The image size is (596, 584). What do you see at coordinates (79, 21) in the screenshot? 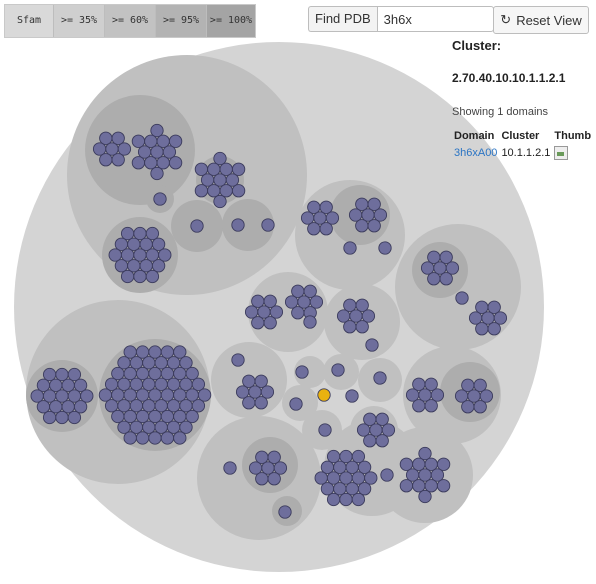
I see `filter-35-button: >= 35%` at bounding box center [79, 21].